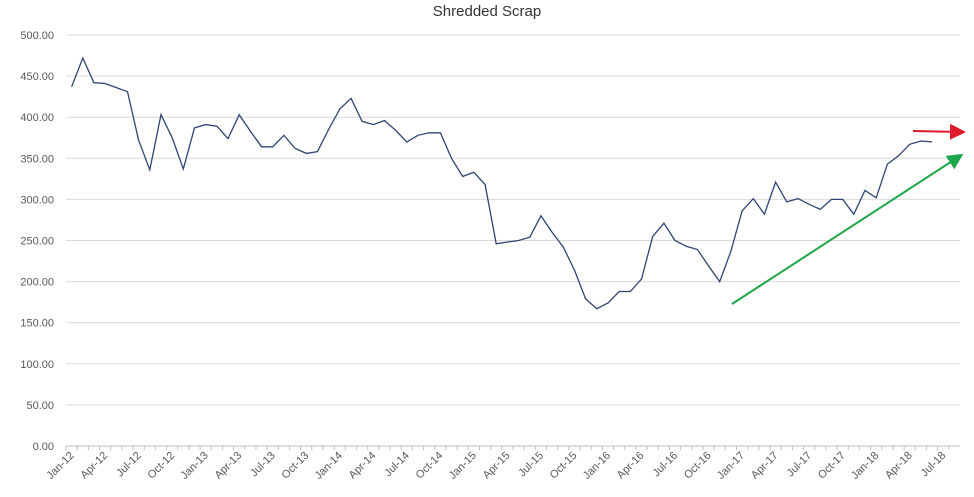  Describe the element at coordinates (37, 118) in the screenshot. I see `y-tick-label: 400.00` at that location.